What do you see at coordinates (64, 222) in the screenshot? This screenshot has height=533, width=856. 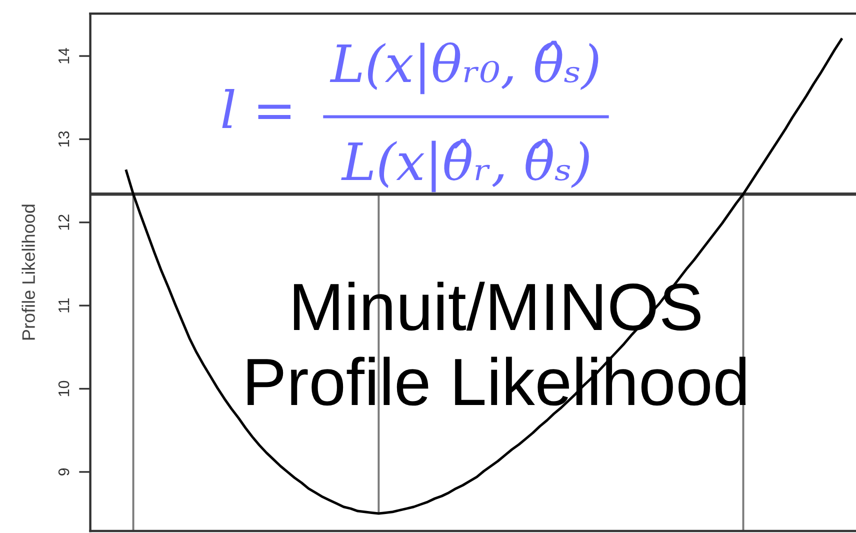 I see `y-tick-label: 12` at bounding box center [64, 222].